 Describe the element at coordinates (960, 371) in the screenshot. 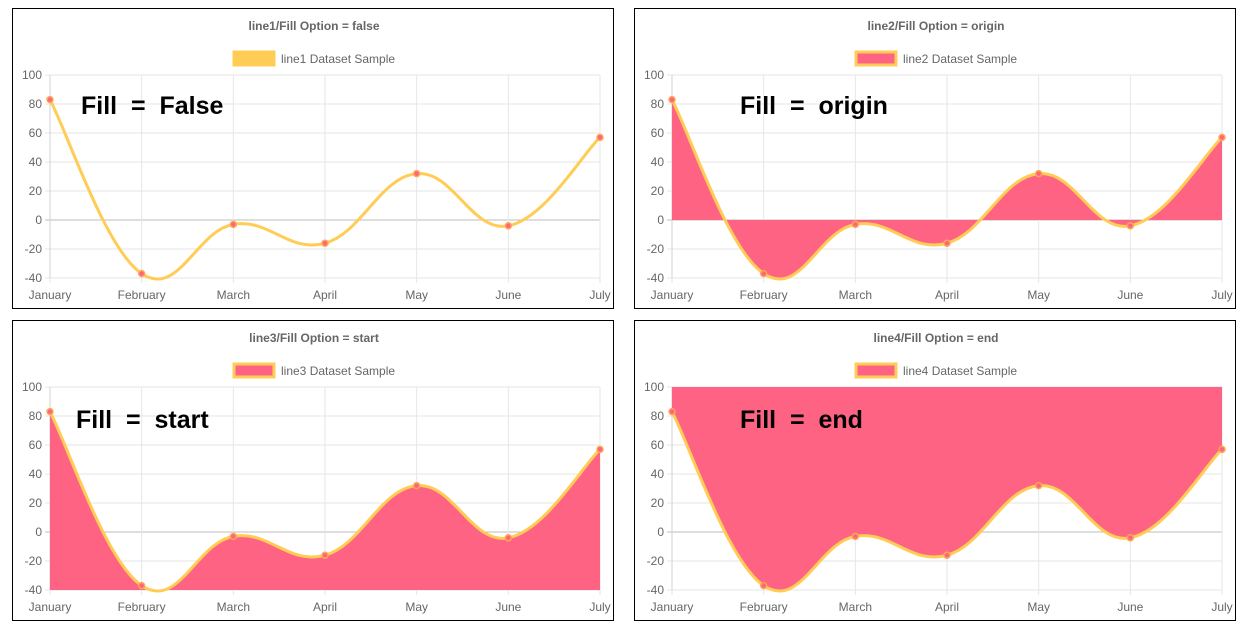

I see `legend-label: line4 Dataset Sample` at that location.